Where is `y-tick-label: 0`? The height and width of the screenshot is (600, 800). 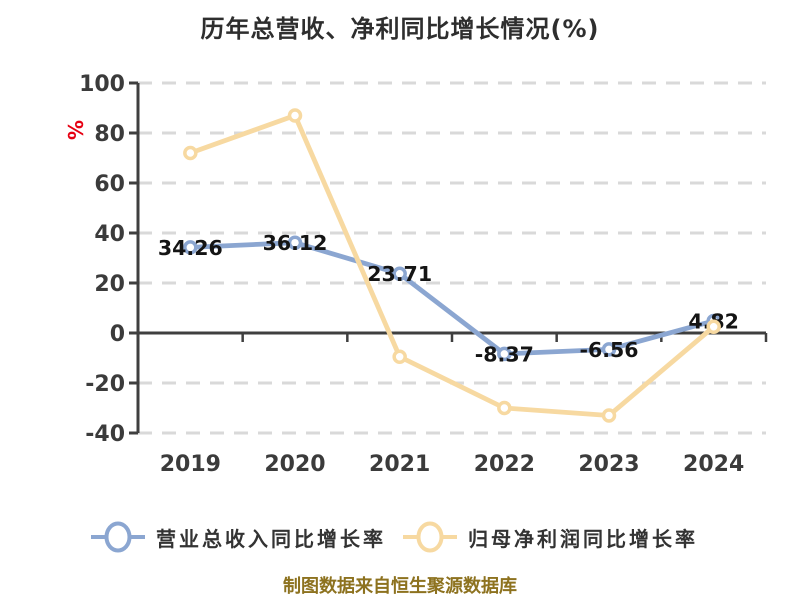 y-tick-label: 0 is located at coordinates (117, 334).